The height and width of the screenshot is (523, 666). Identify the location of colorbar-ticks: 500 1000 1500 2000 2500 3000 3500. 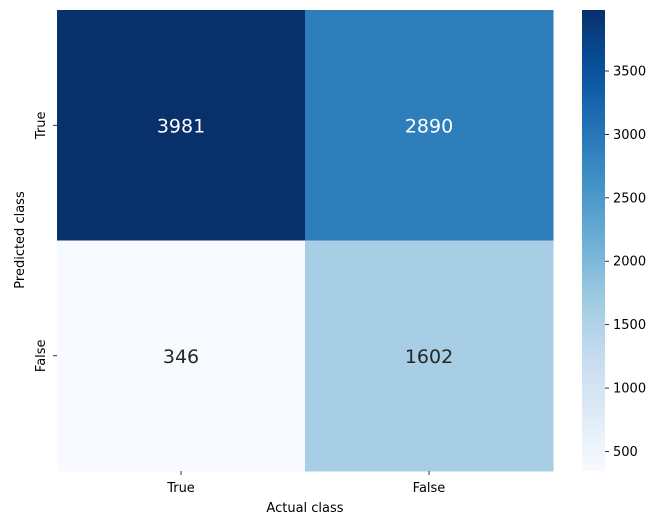
(625, 262).